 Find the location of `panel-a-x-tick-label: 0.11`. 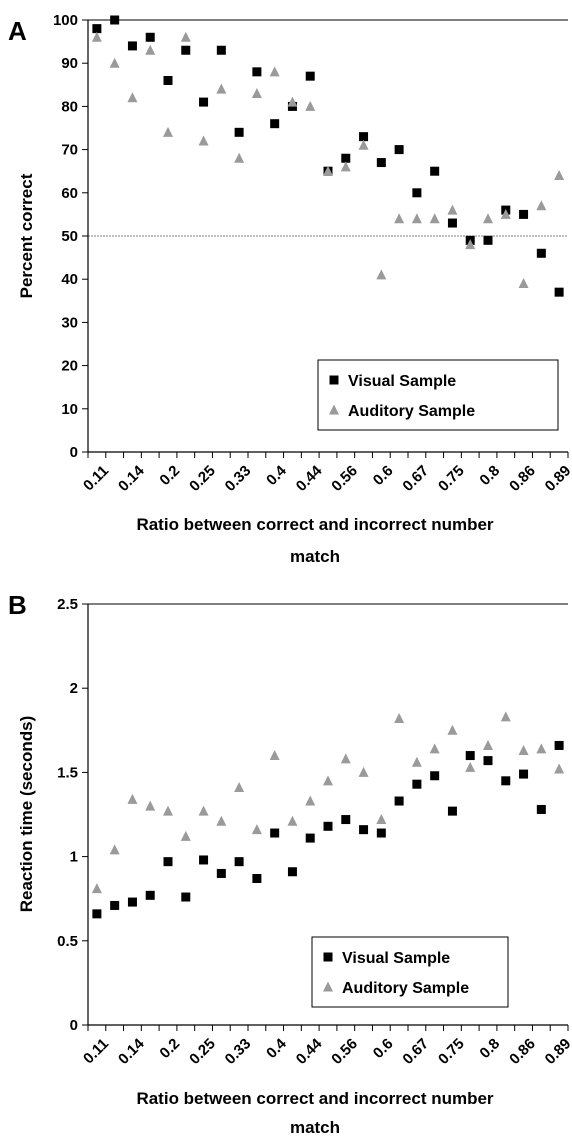

panel-a-x-tick-label: 0.11 is located at coordinates (96, 478).